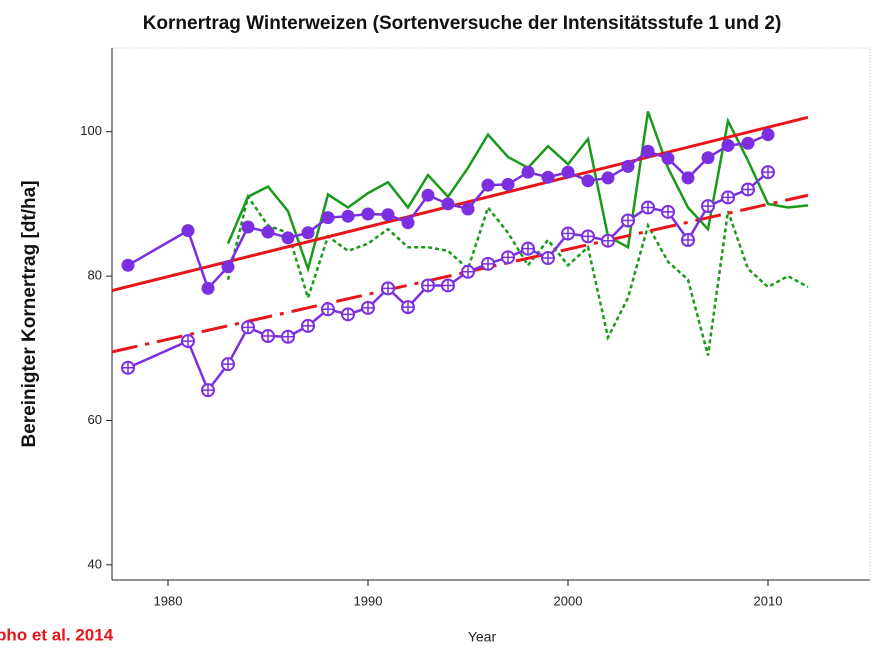  What do you see at coordinates (95, 419) in the screenshot?
I see `y-tick-label: 60` at bounding box center [95, 419].